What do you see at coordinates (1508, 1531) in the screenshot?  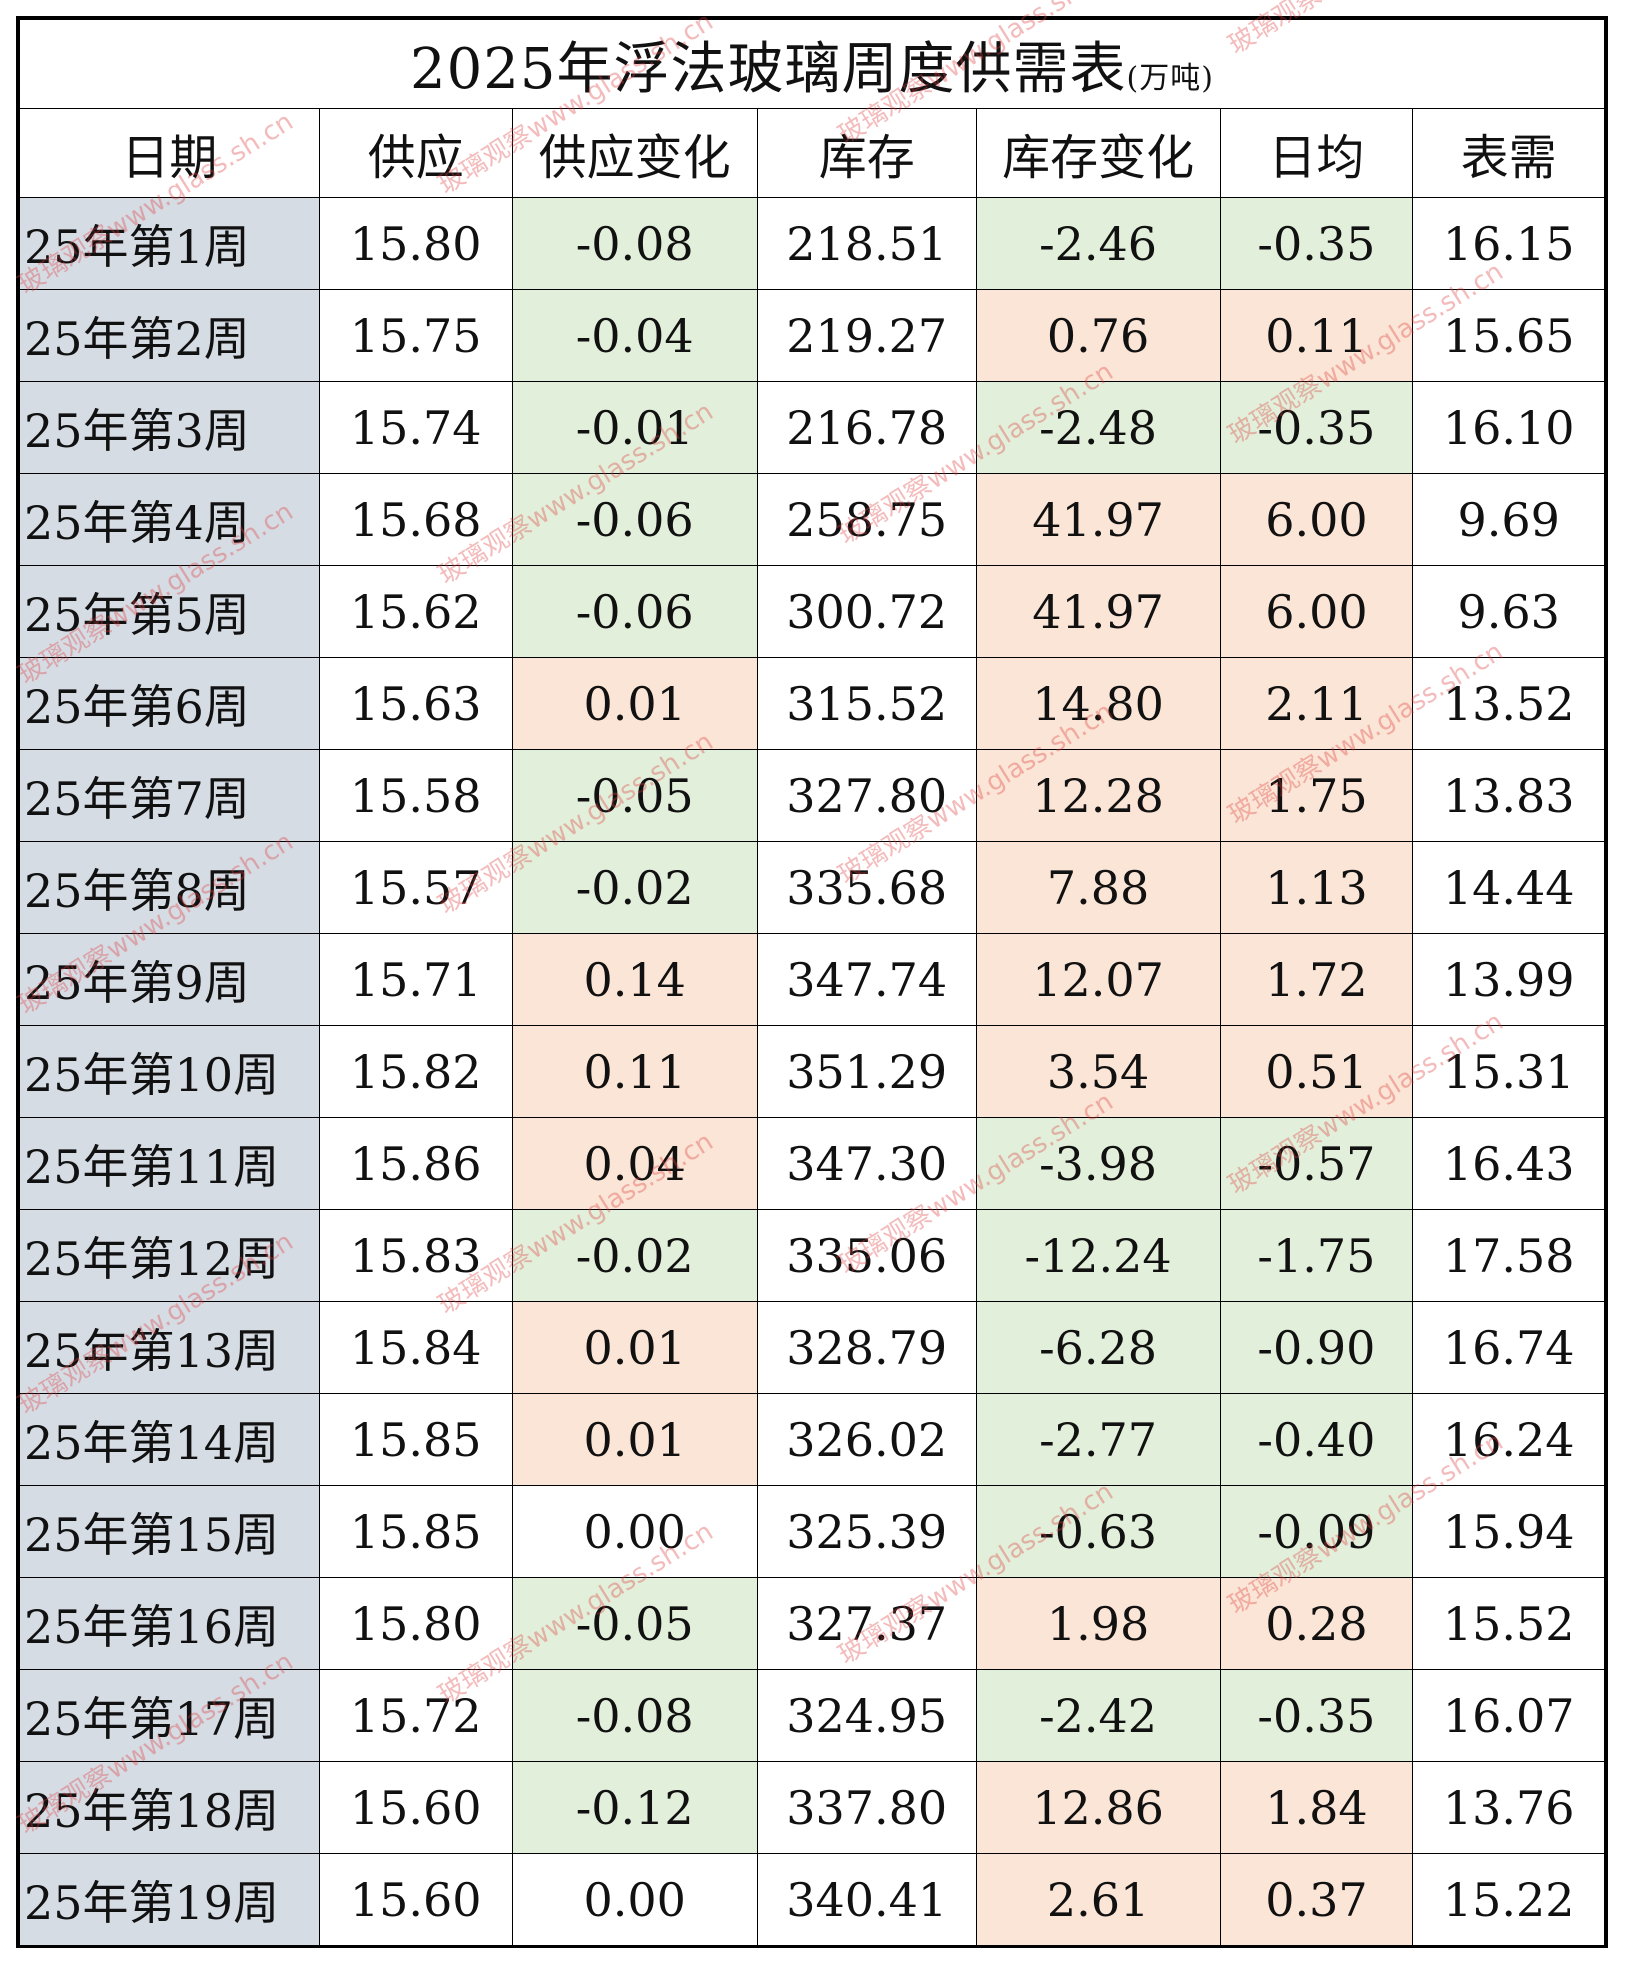 I see `demand-cell: 15.94` at bounding box center [1508, 1531].